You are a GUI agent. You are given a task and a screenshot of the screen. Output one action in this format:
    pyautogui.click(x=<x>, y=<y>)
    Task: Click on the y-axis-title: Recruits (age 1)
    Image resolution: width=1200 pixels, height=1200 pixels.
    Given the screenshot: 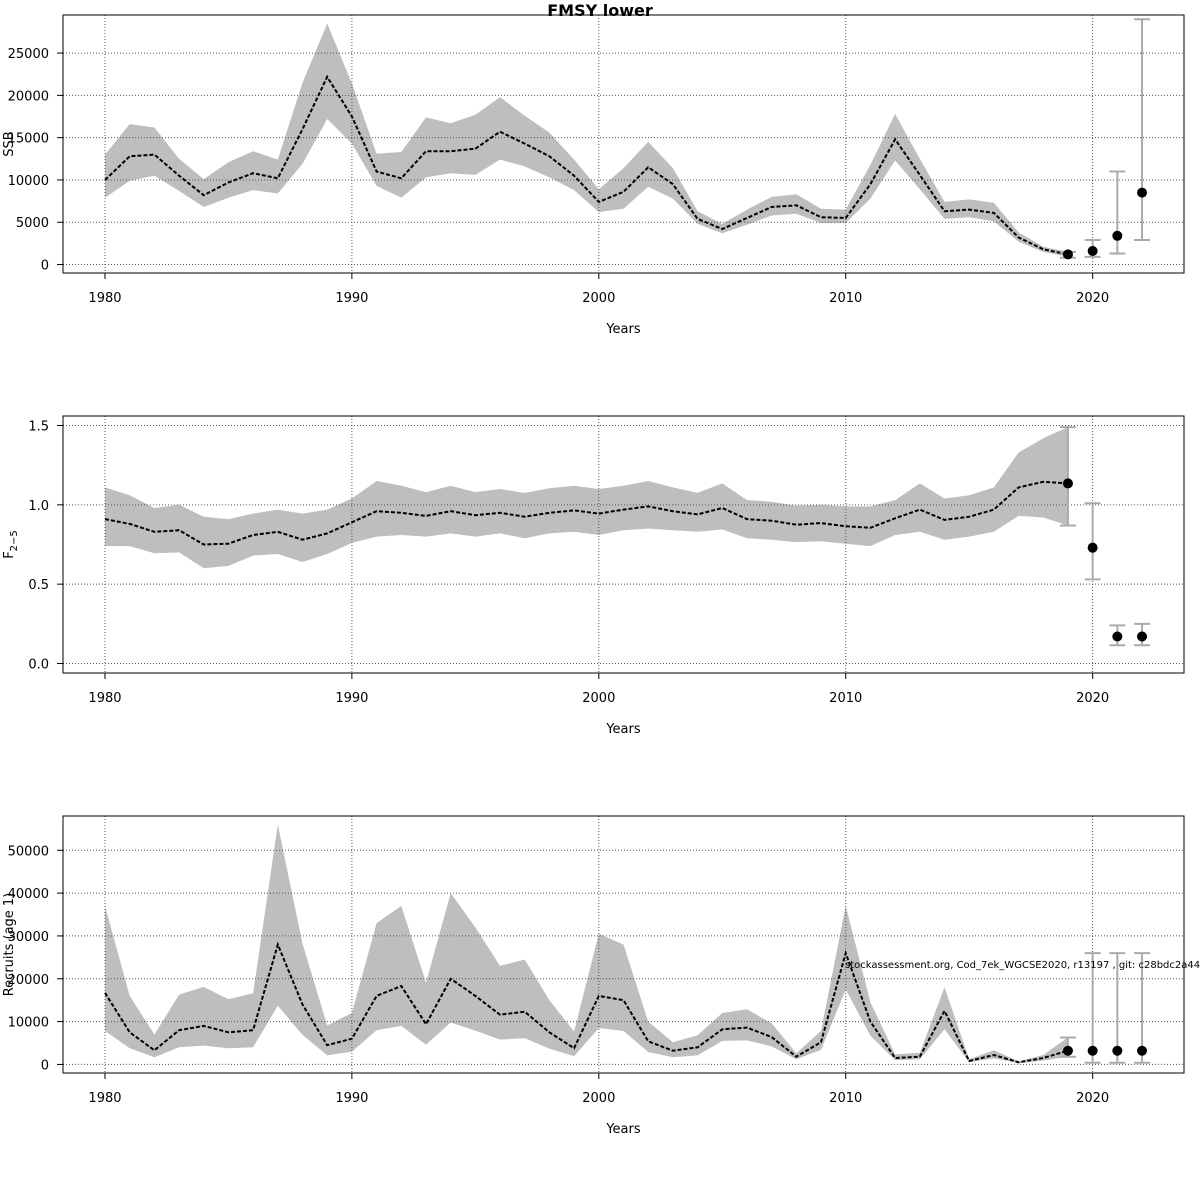 What is the action you would take?
    pyautogui.click(x=9, y=945)
    